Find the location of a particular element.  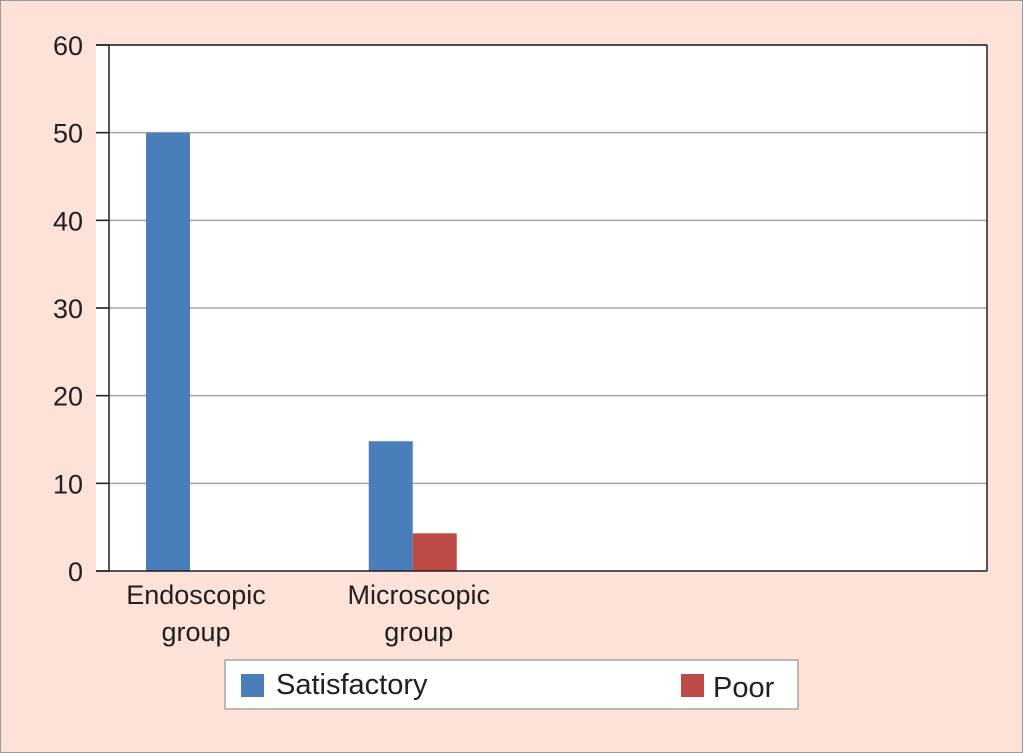

y-tick-label-2: 20 is located at coordinates (68, 397).